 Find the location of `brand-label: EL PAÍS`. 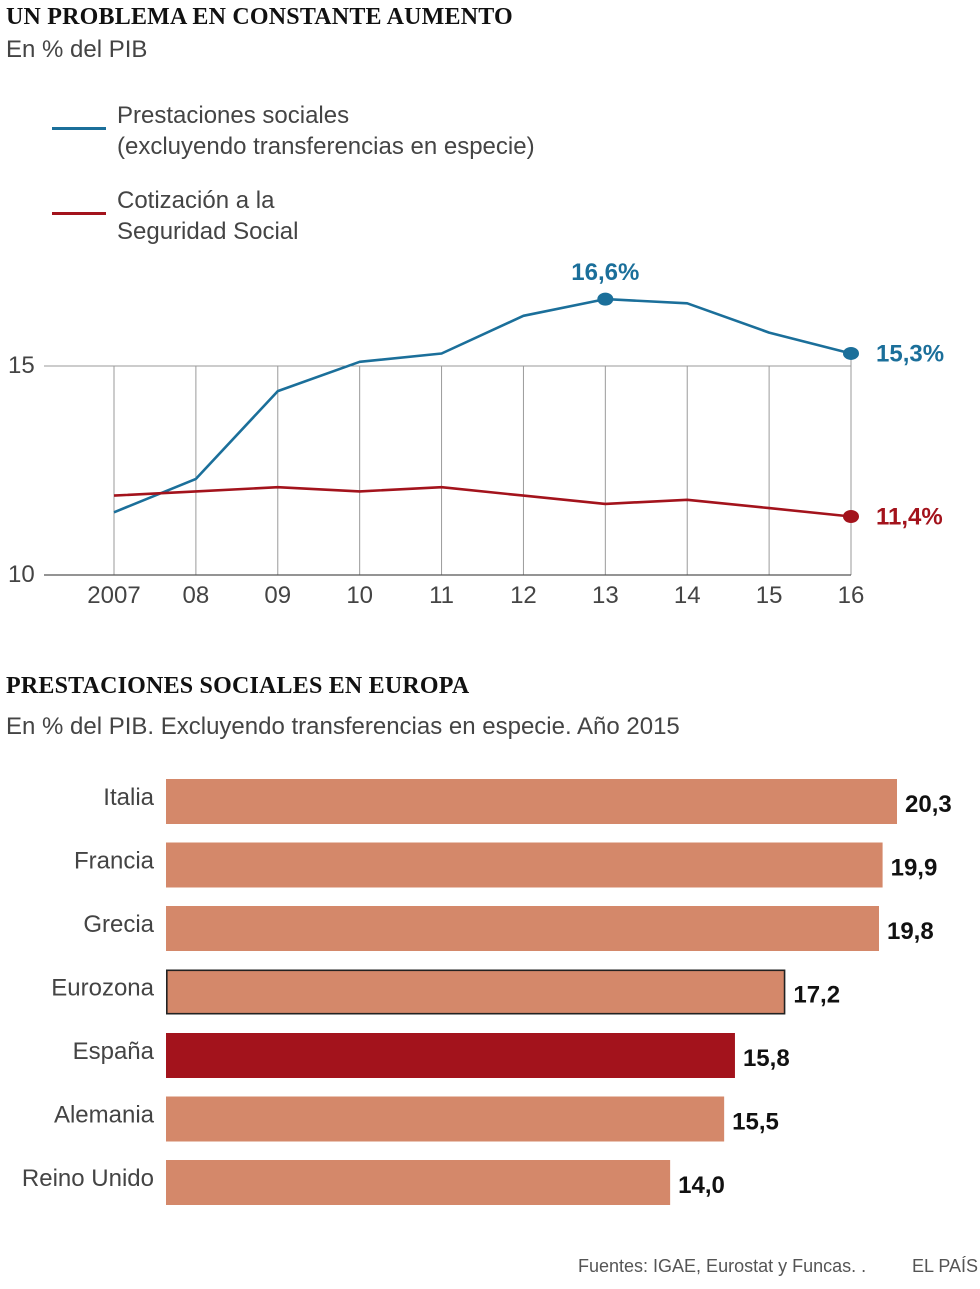

brand-label: EL PAÍS is located at coordinates (945, 1266).